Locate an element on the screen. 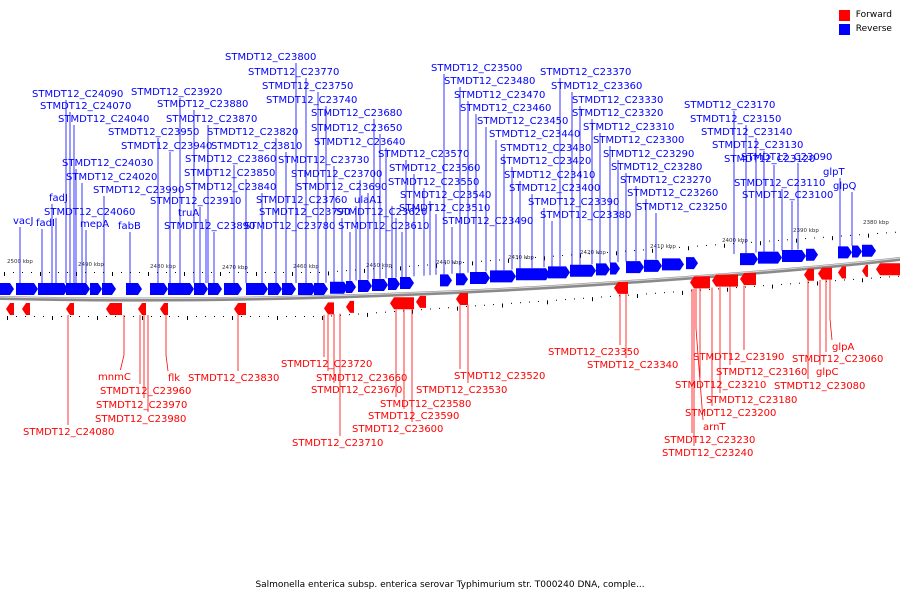 Image resolution: width=900 pixels, height=600 pixels. legend-forward: Forward is located at coordinates (865, 15).